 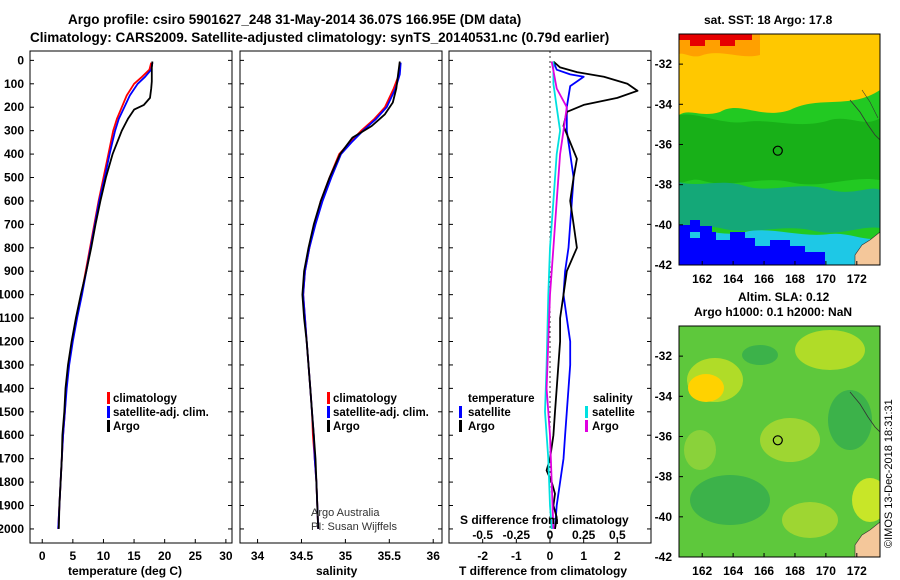 I want to click on legend-label-climatology: climatology, so click(x=365, y=399).